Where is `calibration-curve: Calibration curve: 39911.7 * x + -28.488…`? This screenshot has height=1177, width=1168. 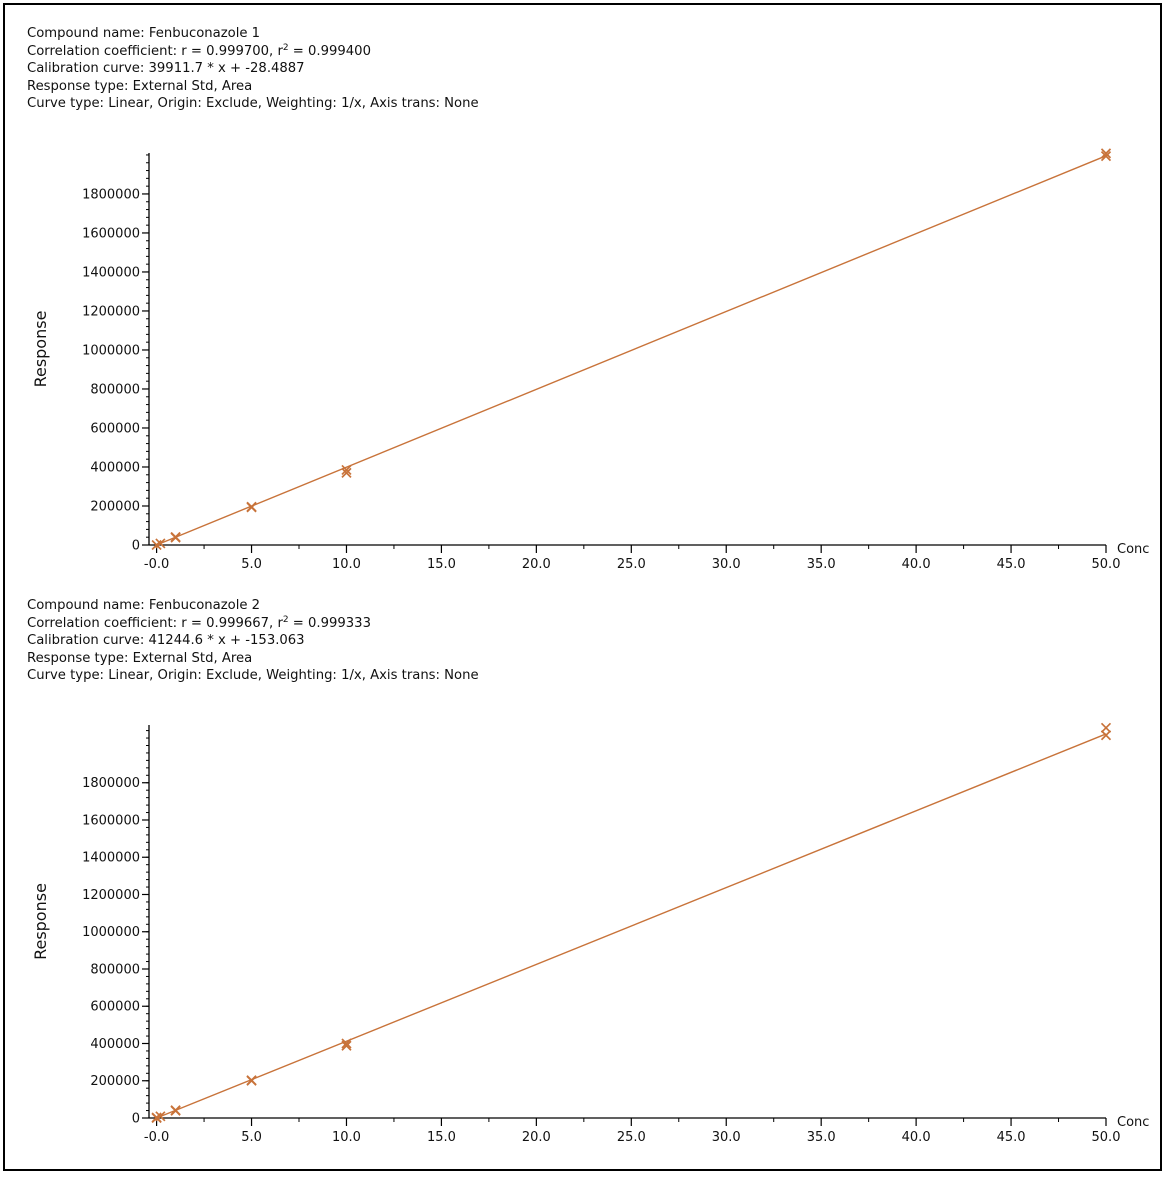
calibration-curve: Calibration curve: 39911.7 * x + -28.488… is located at coordinates (166, 69).